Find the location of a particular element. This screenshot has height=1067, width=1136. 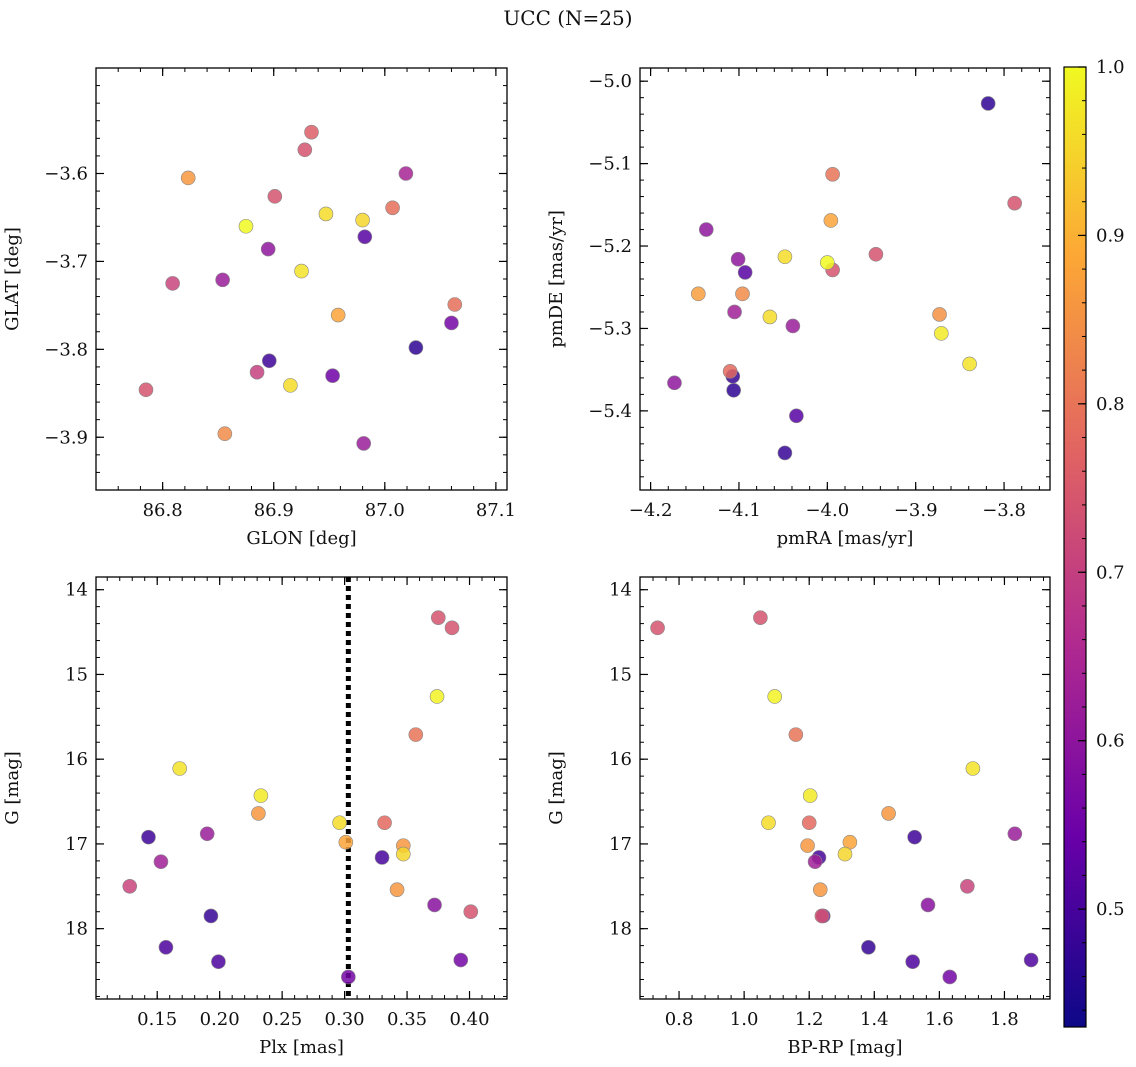

y-tick-label: −5.2 is located at coordinates (610, 246).